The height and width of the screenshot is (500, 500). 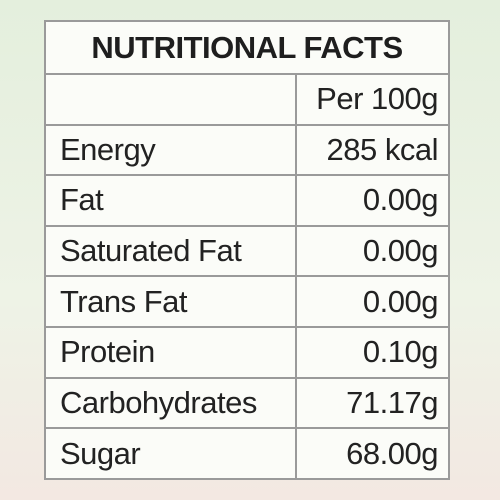 What do you see at coordinates (171, 200) in the screenshot?
I see `nutrient-name: Fat` at bounding box center [171, 200].